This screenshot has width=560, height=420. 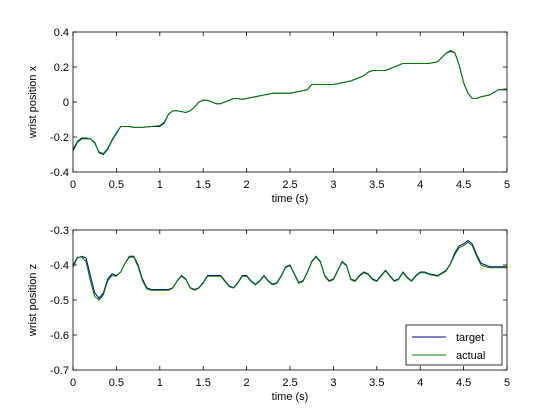 I want to click on legend: target actual, so click(x=454, y=345).